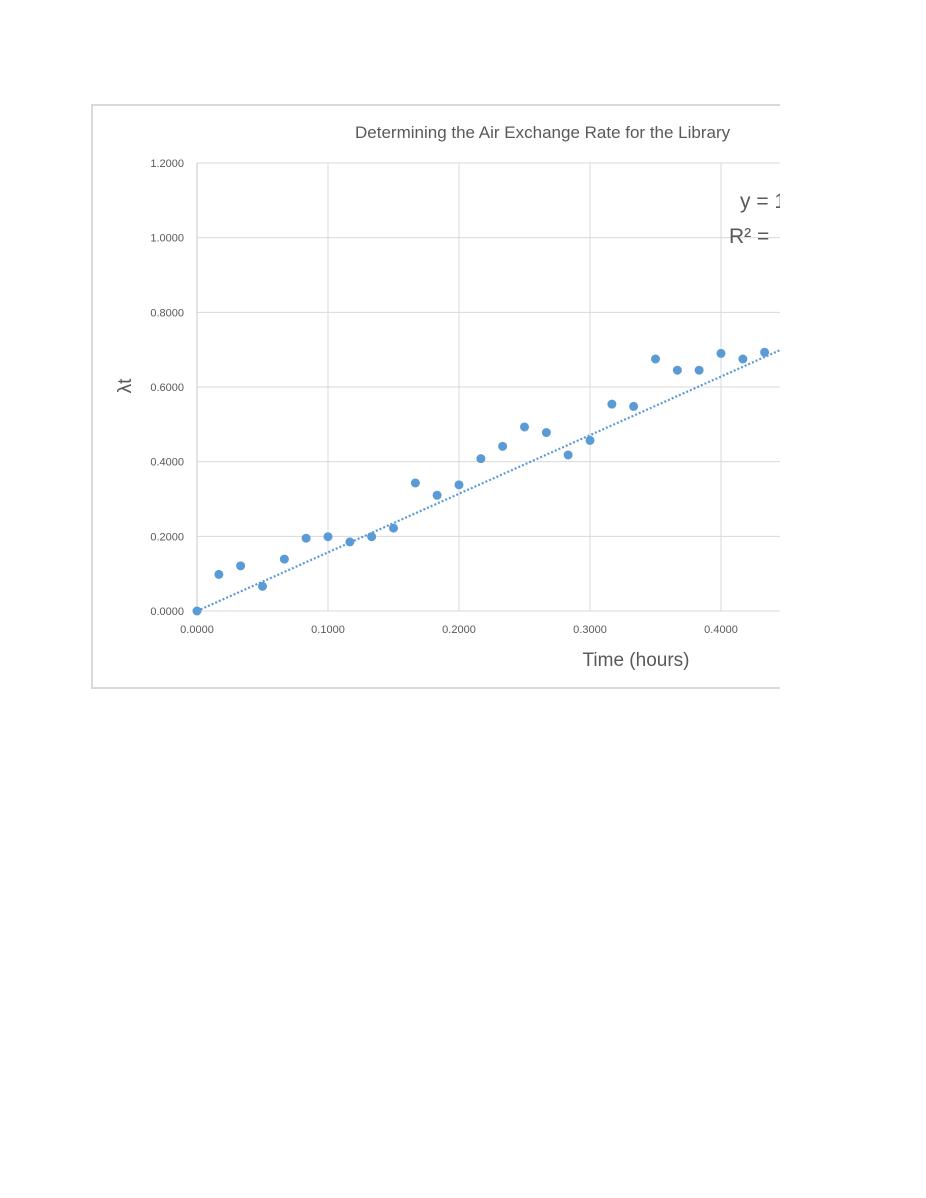 The width and height of the screenshot is (926, 1198). I want to click on trendline, so click(488, 480).